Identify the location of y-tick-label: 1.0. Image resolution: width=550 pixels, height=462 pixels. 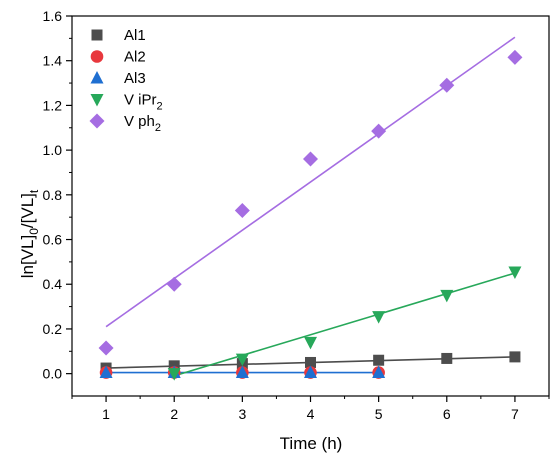
(53, 150).